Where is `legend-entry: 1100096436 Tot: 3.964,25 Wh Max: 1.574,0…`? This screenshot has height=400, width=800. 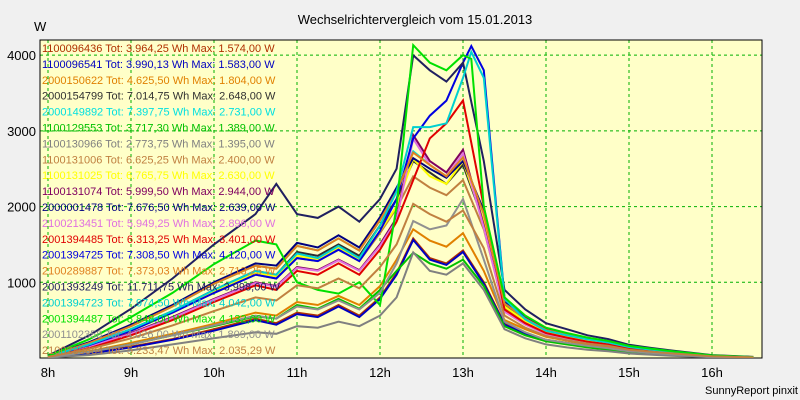
legend-entry: 1100096436 Tot: 3.964,25 Wh Max: 1.574,0… is located at coordinates (158, 49).